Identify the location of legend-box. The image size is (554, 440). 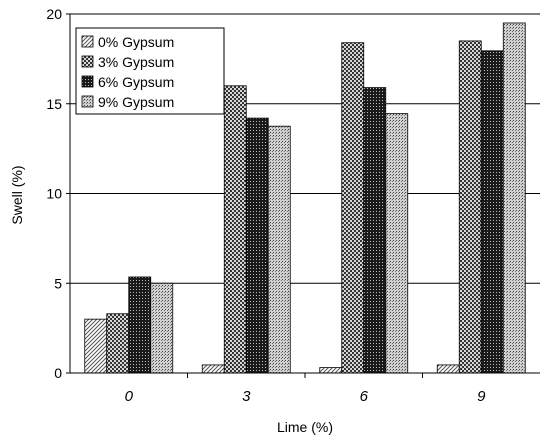
(150, 71).